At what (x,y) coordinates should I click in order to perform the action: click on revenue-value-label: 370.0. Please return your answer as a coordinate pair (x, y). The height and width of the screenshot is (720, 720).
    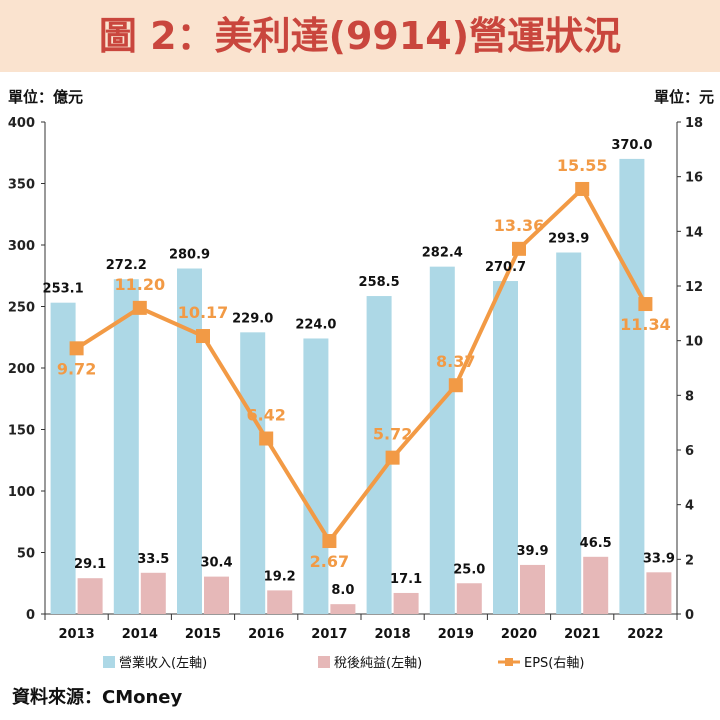
    Looking at the image, I should click on (631, 145).